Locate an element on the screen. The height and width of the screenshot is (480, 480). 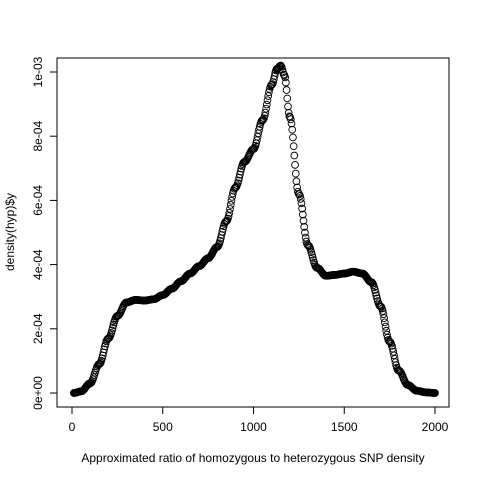
y-tick-label: 6e-04 is located at coordinates (38, 200).